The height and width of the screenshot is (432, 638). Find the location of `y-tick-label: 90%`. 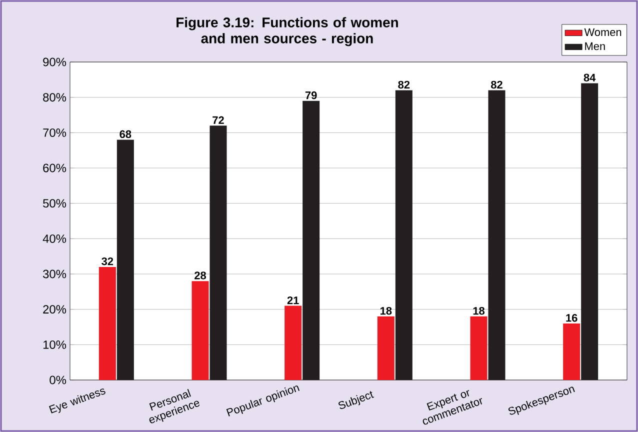

y-tick-label: 90% is located at coordinates (54, 62).